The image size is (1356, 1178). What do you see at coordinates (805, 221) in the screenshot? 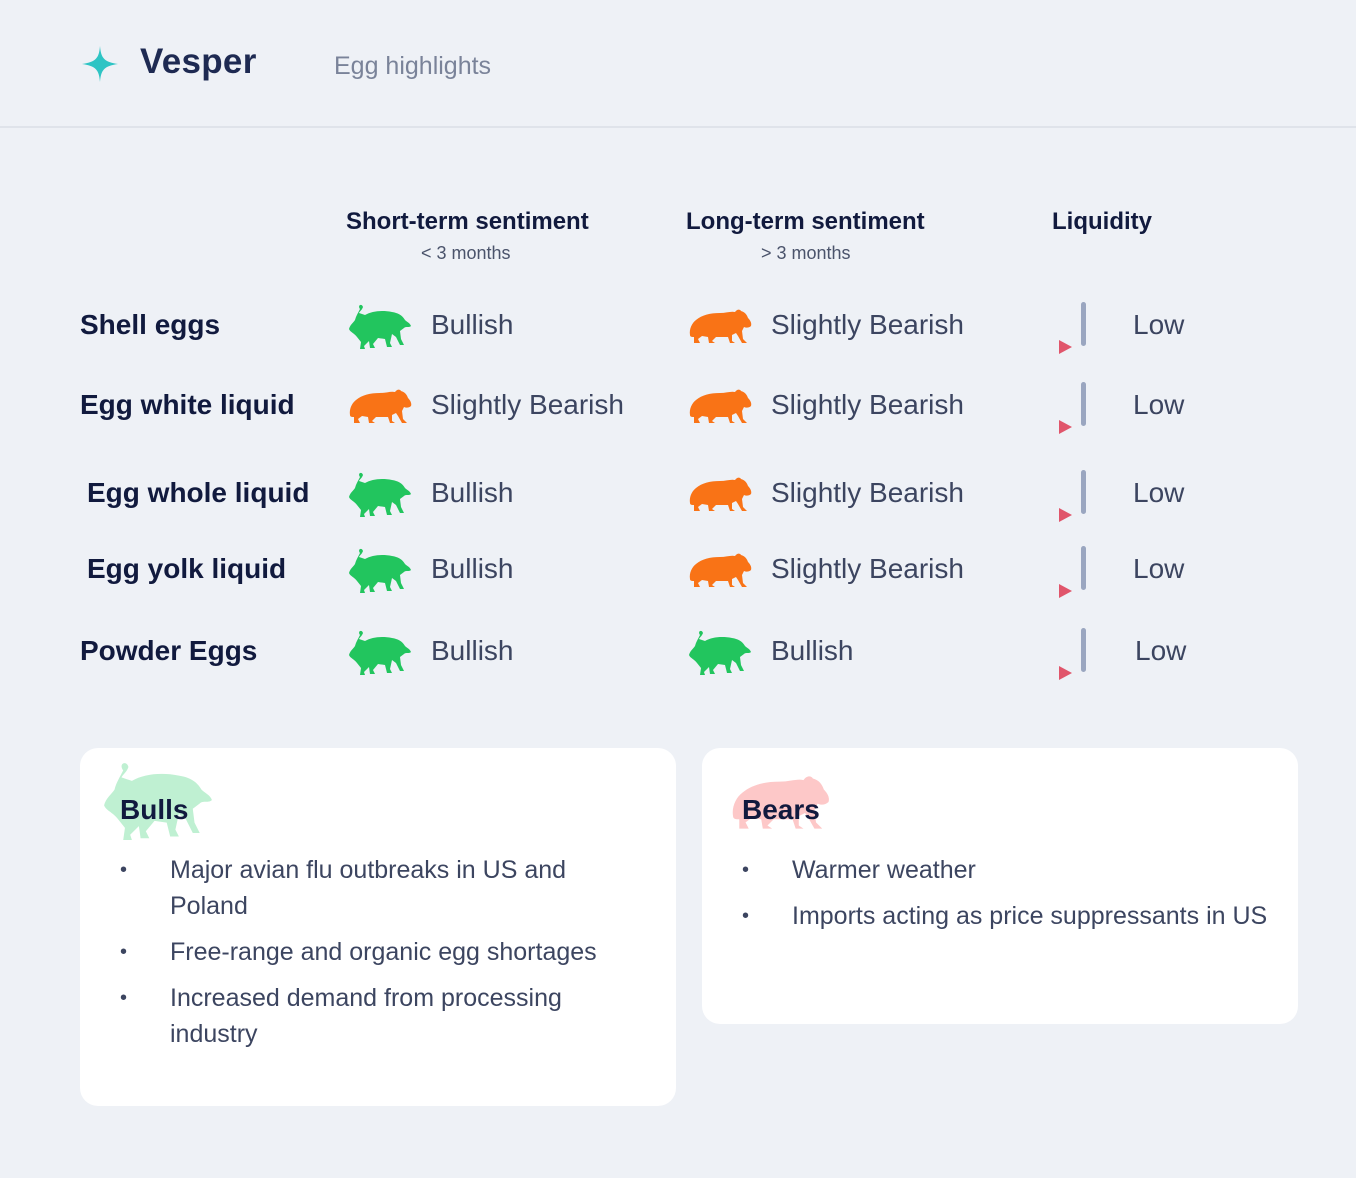
I see `long-term-header: Long-term sentiment` at bounding box center [805, 221].